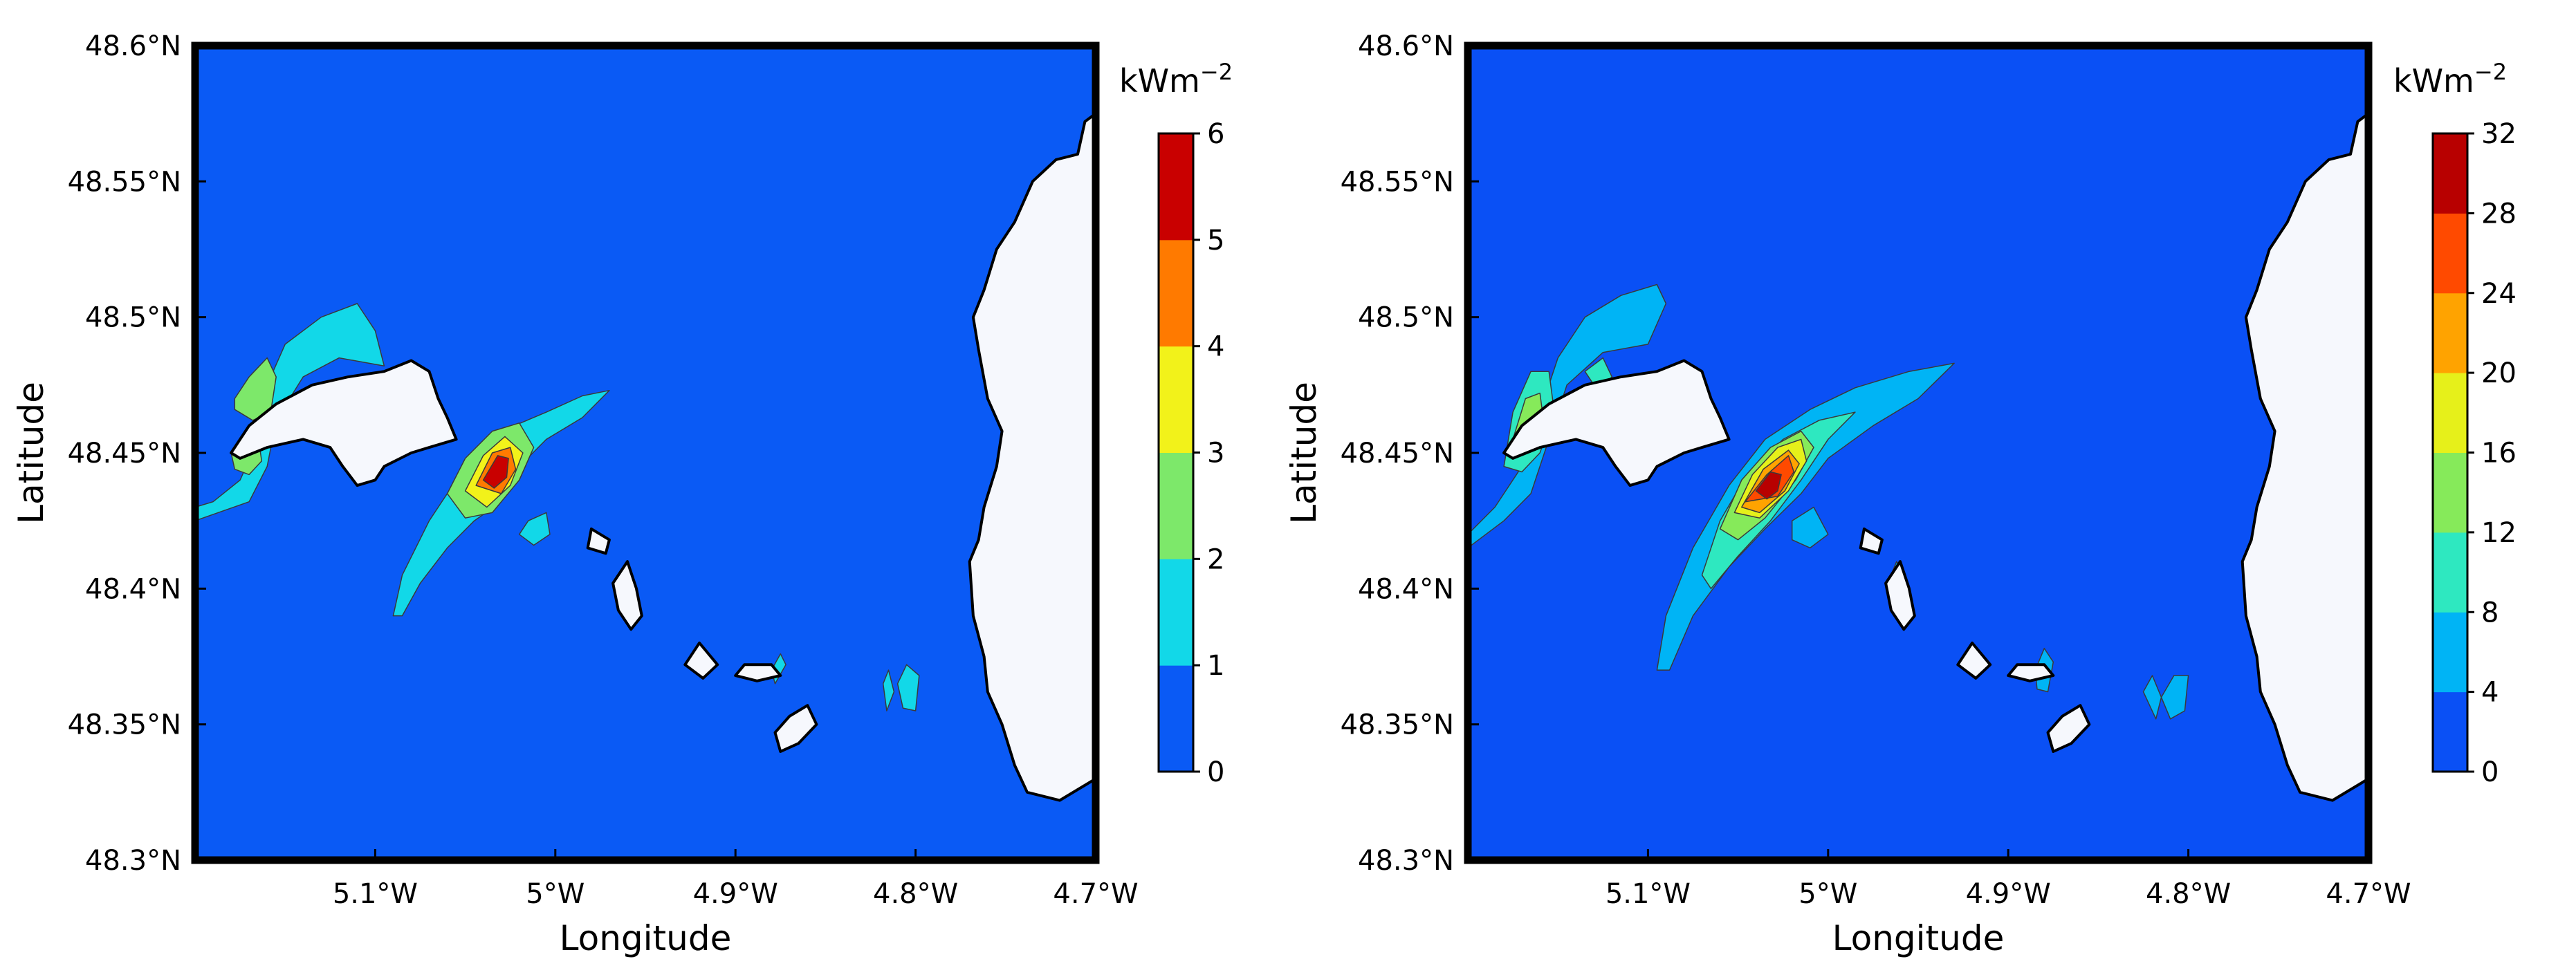 This screenshot has width=2576, height=968. I want to click on colorbar-tick-label: 1, so click(1215, 666).